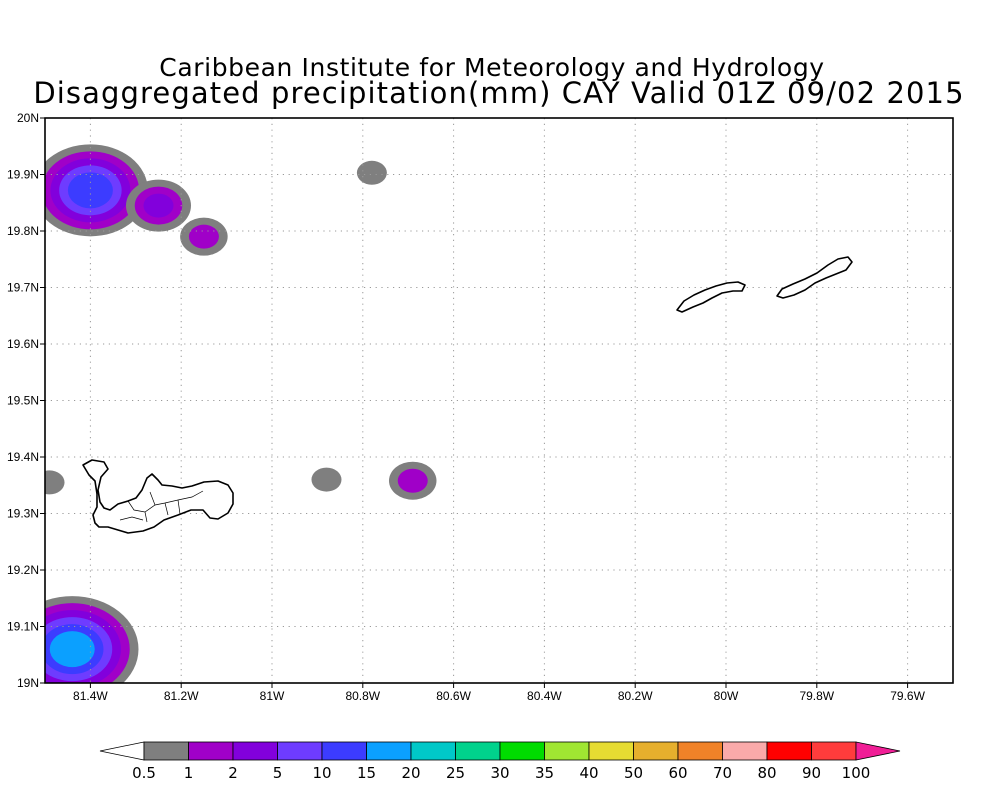 The height and width of the screenshot is (800, 1000). What do you see at coordinates (366, 773) in the screenshot?
I see `colorbar-label: 15` at bounding box center [366, 773].